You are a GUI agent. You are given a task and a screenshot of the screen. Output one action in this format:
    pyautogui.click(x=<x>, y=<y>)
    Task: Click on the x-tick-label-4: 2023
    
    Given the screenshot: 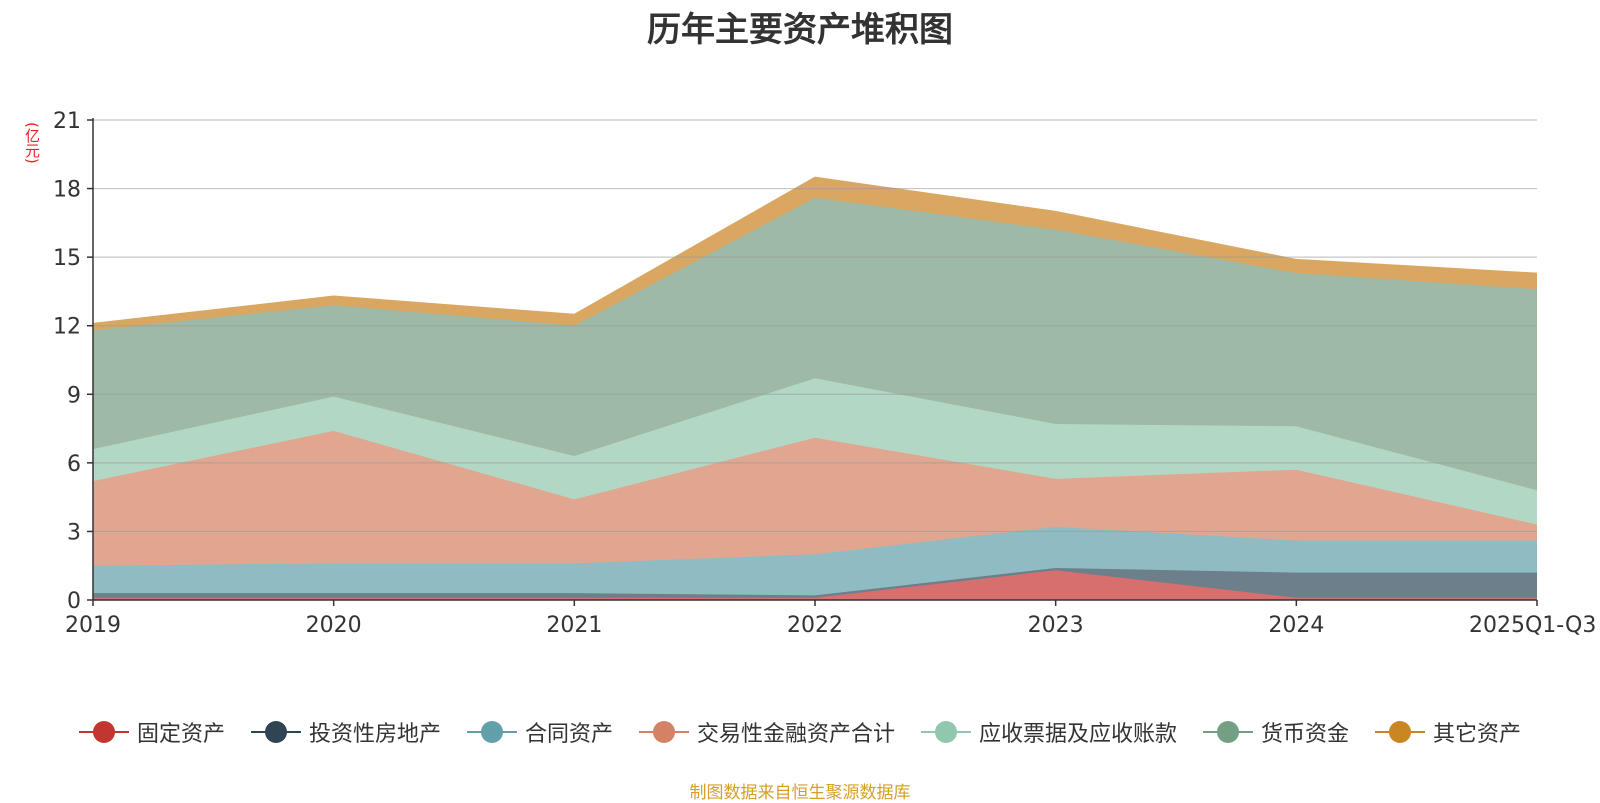 What is the action you would take?
    pyautogui.click(x=1056, y=625)
    